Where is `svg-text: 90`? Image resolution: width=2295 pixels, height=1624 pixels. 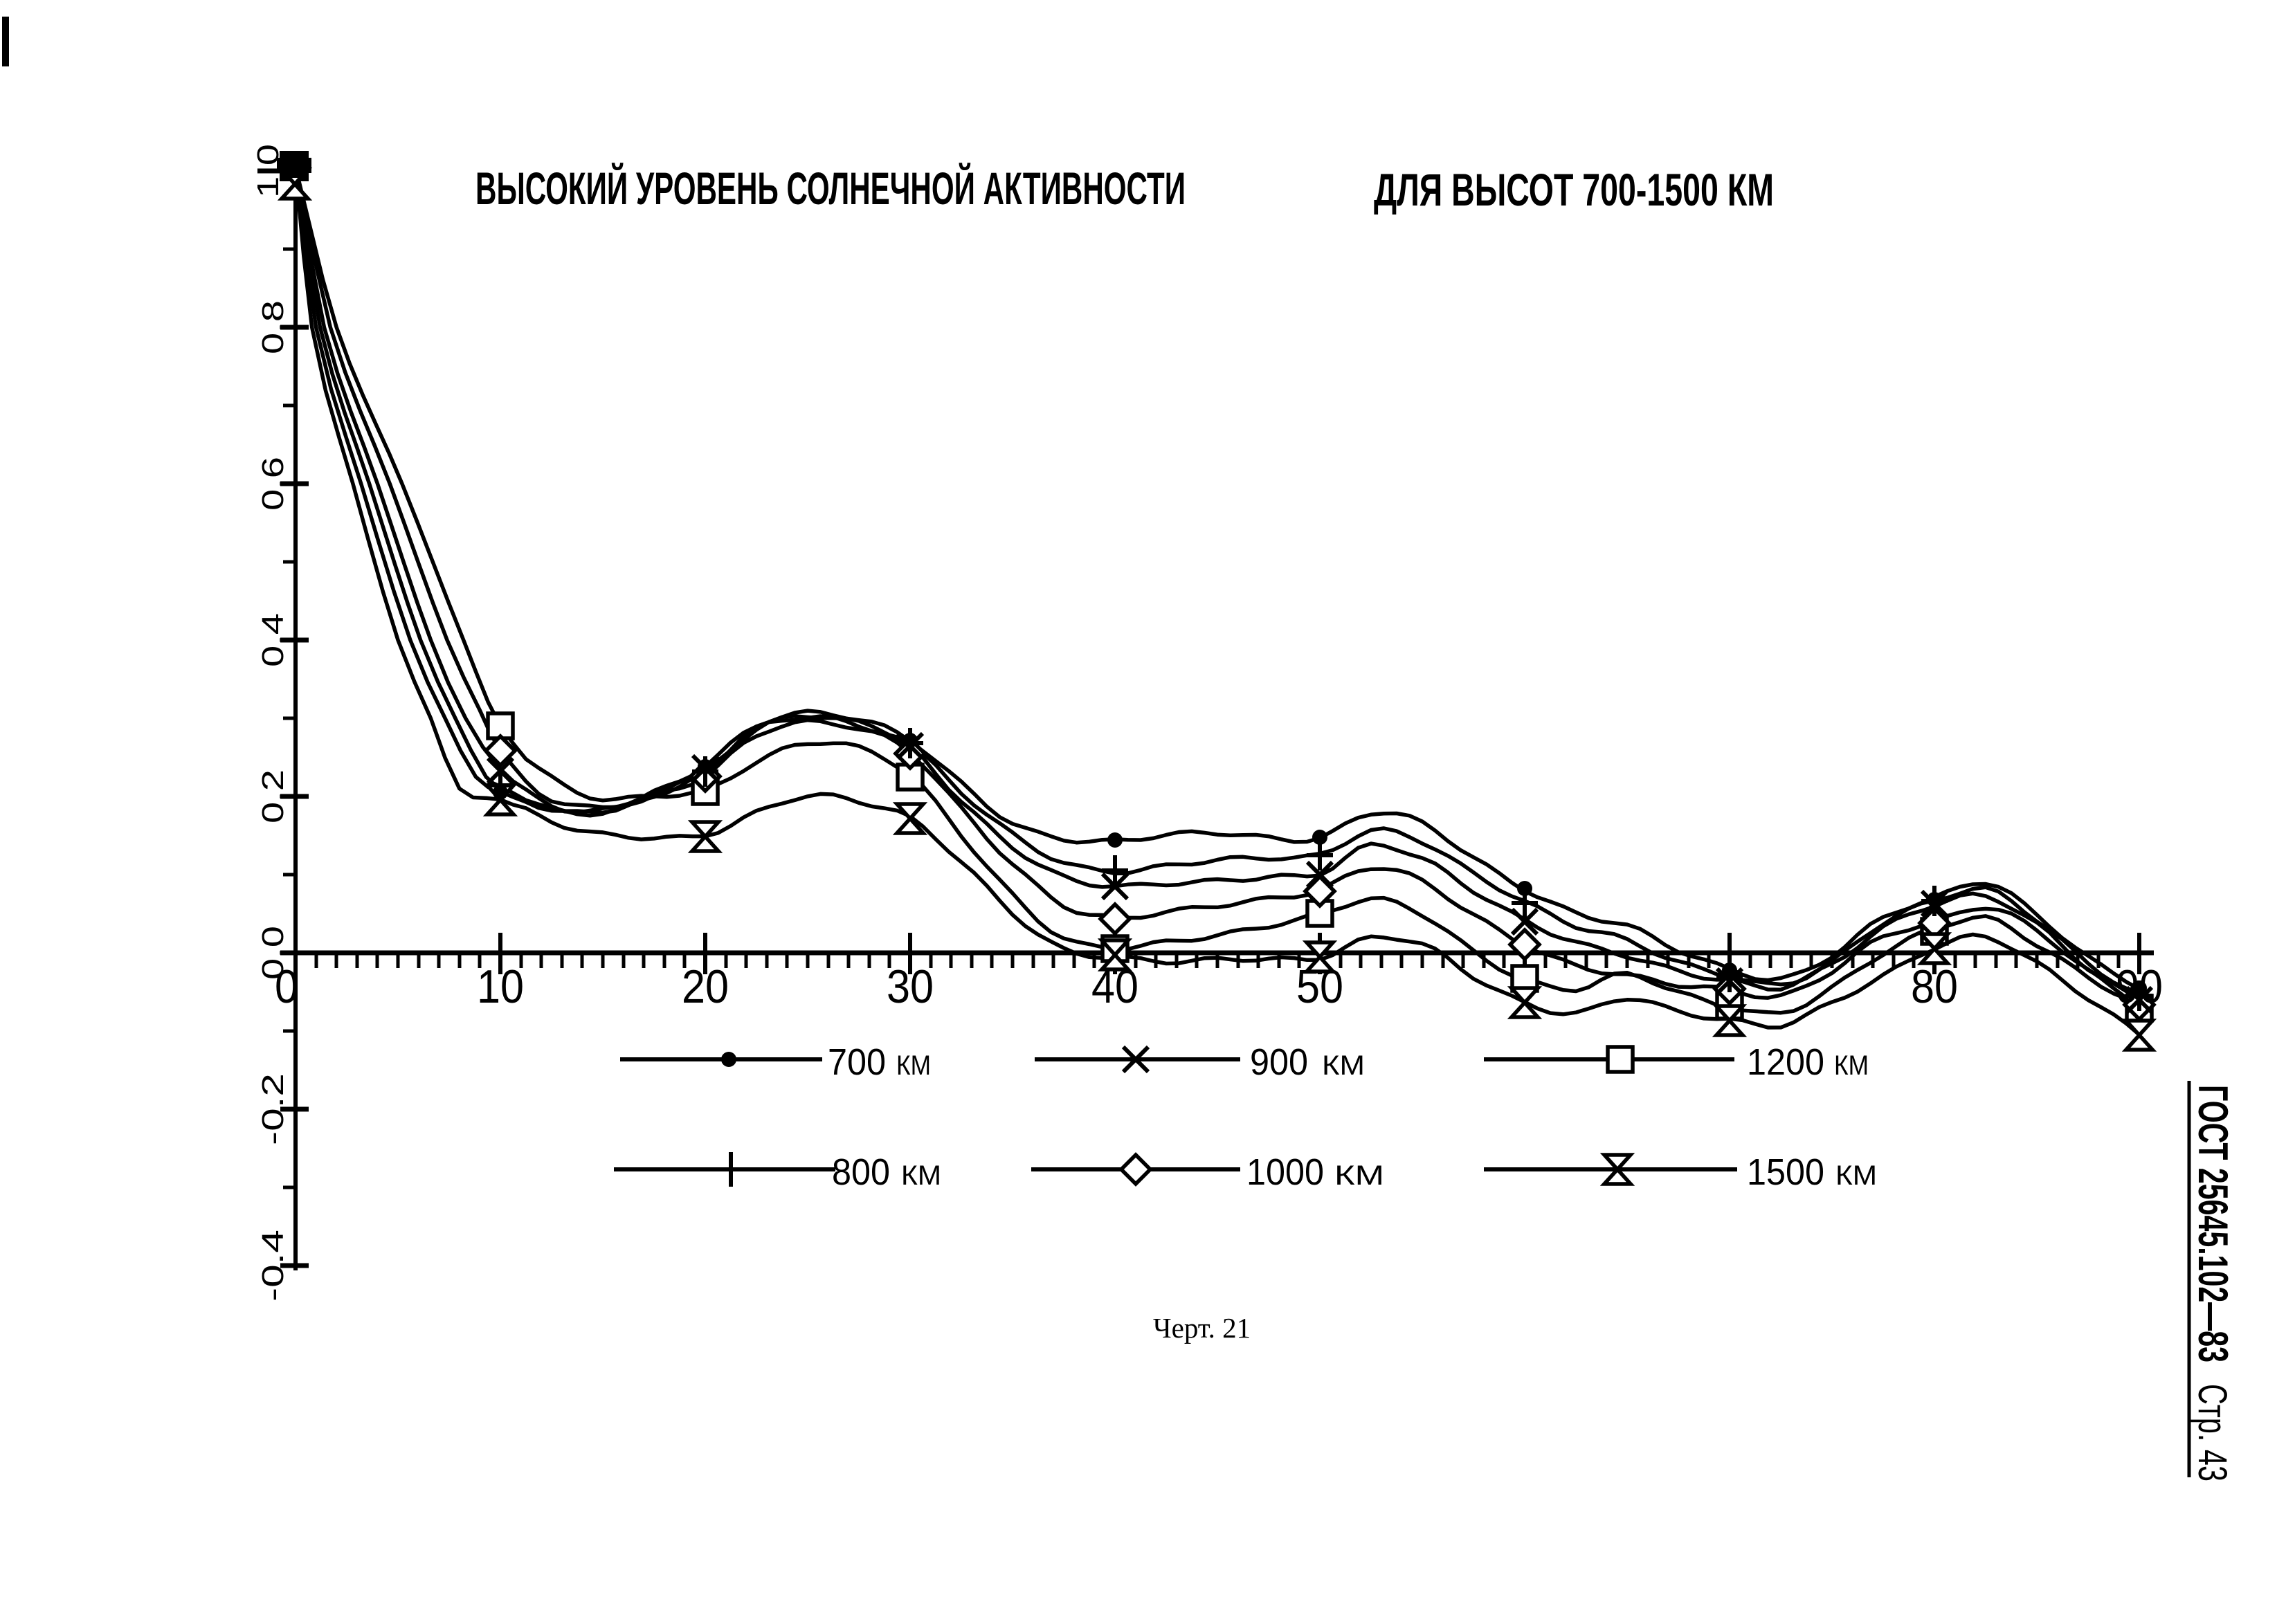 svg-text: 90 is located at coordinates (2139, 986).